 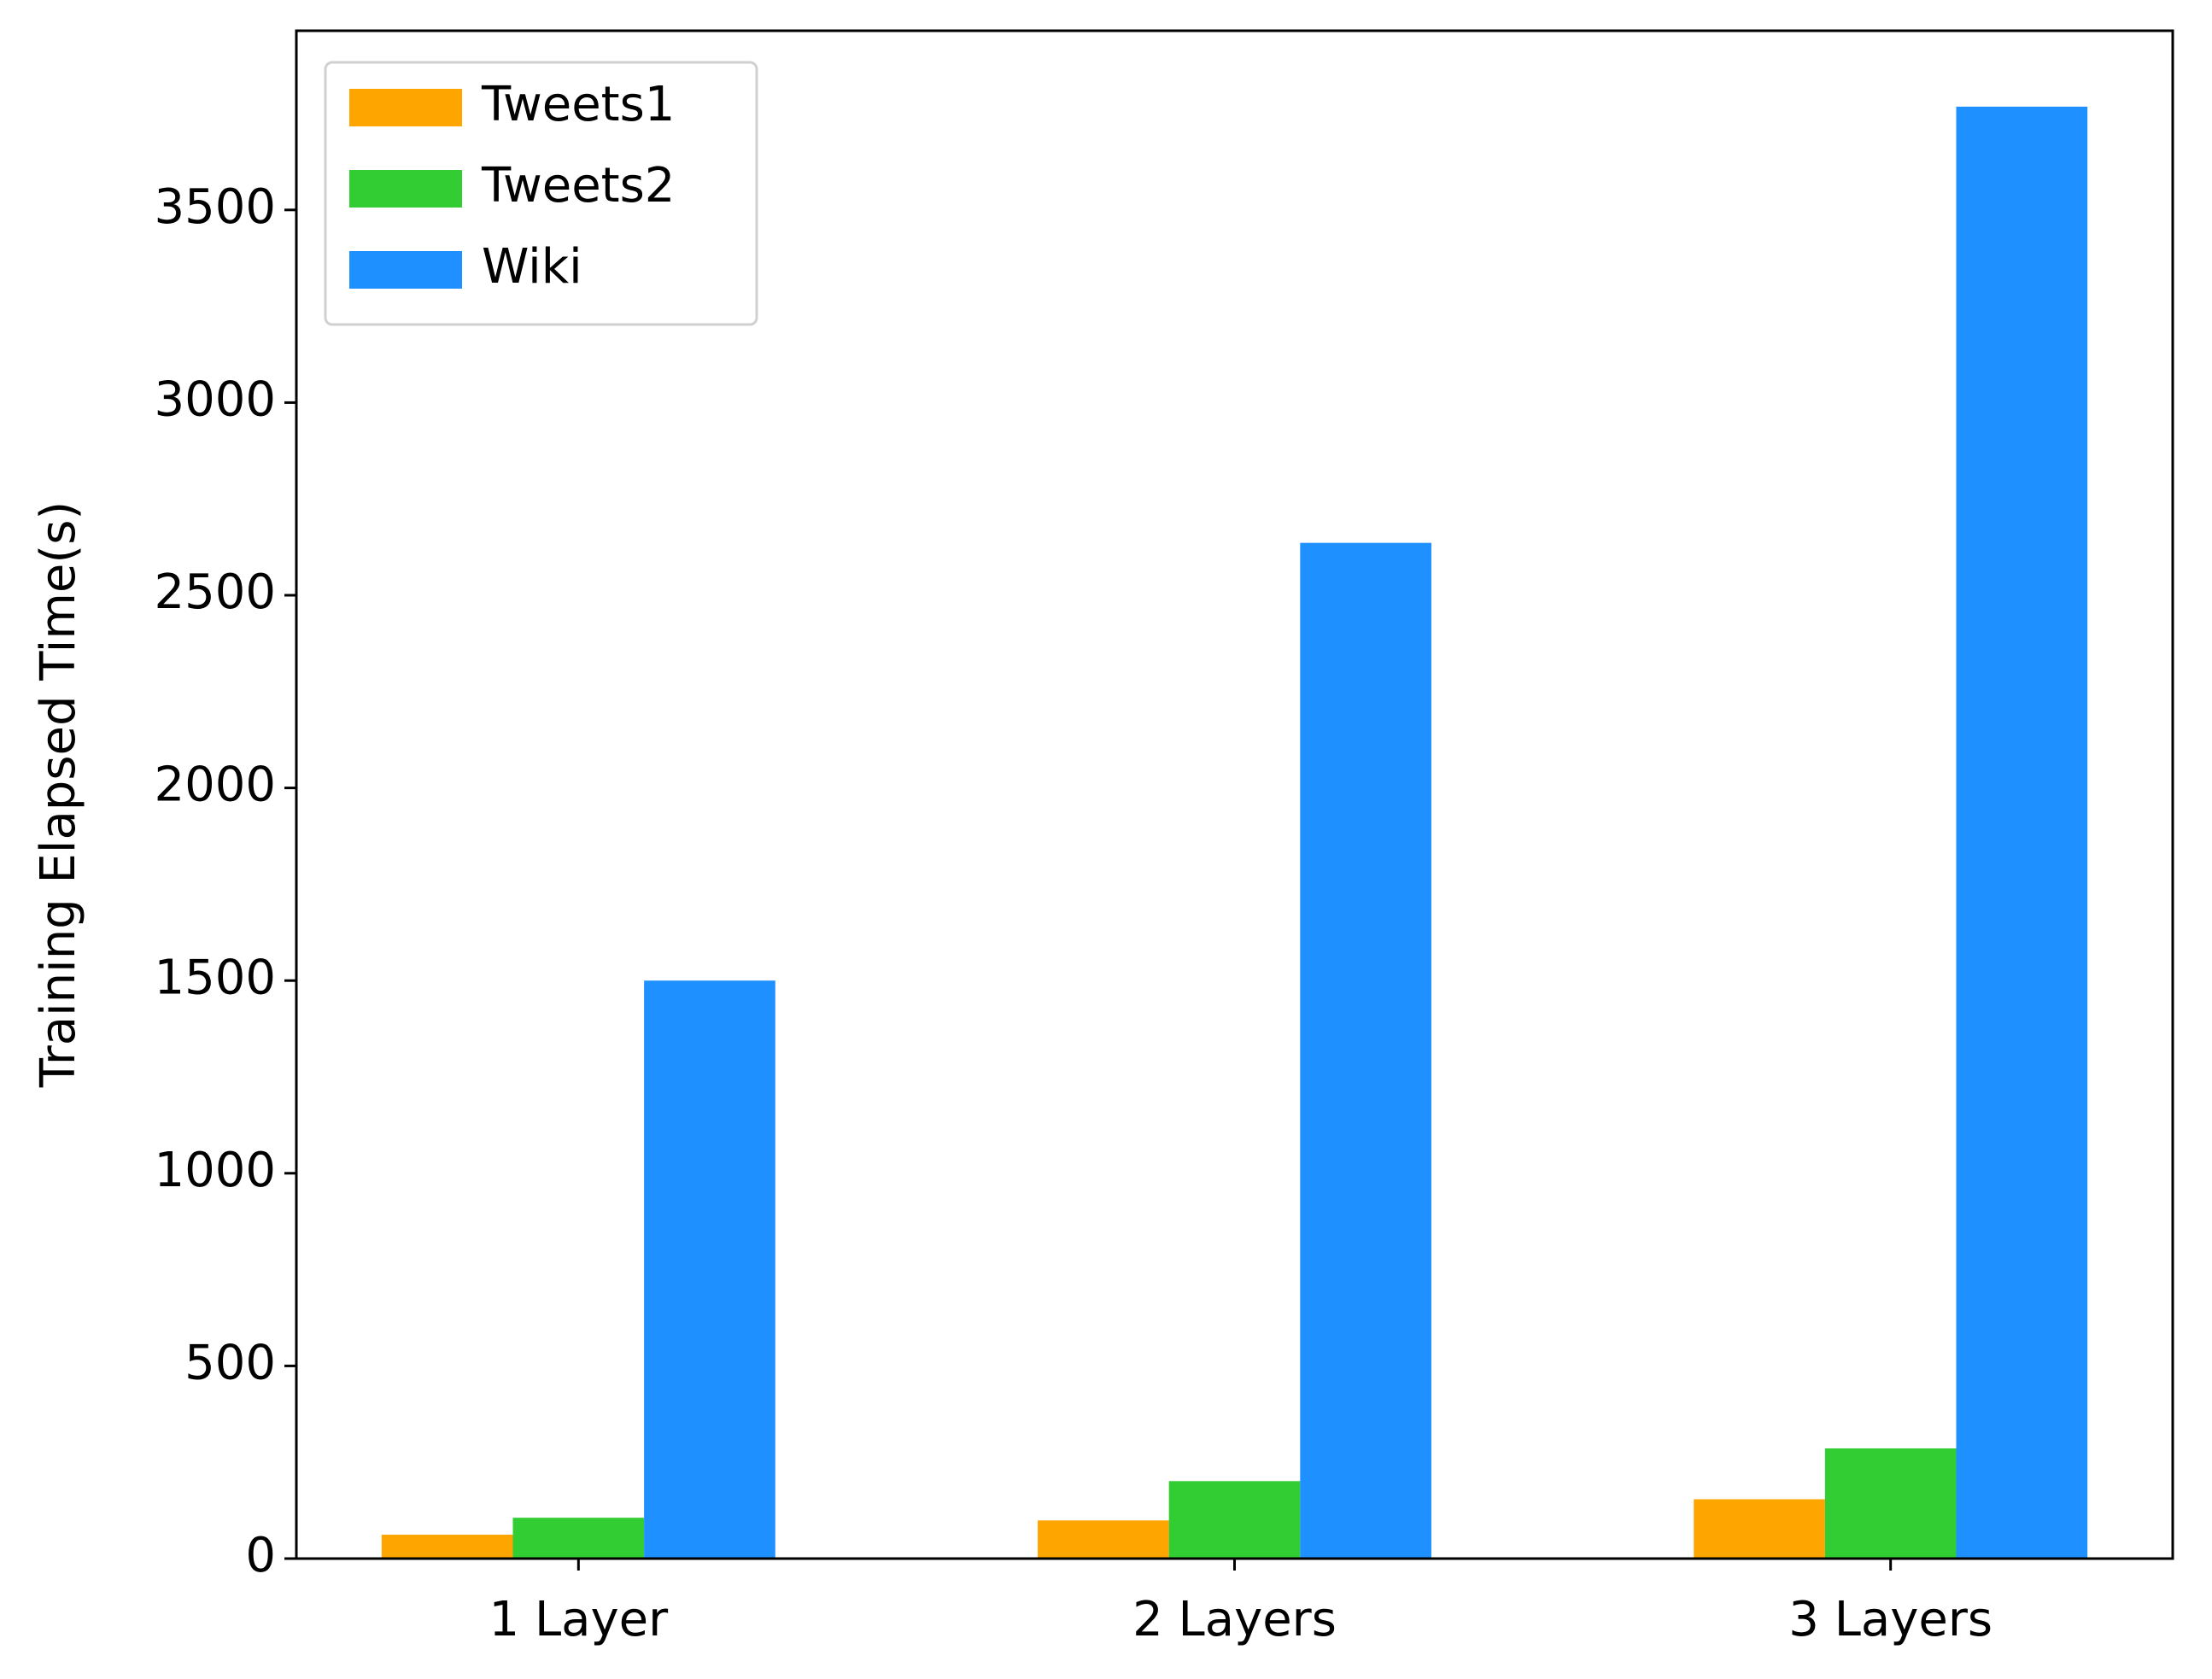 What do you see at coordinates (215, 977) in the screenshot?
I see `y-tick-label: 1500` at bounding box center [215, 977].